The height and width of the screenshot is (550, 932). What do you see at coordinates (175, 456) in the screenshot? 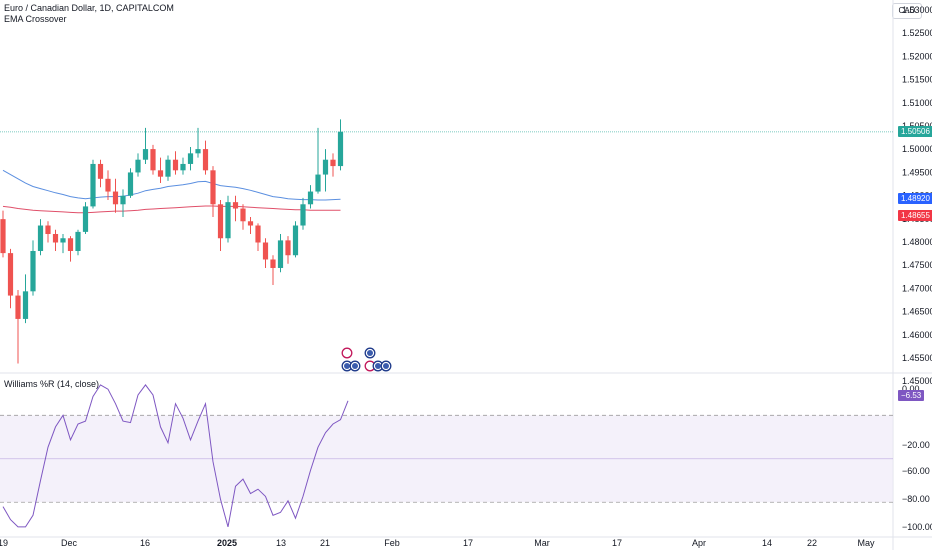
I see `williams-line` at bounding box center [175, 456].